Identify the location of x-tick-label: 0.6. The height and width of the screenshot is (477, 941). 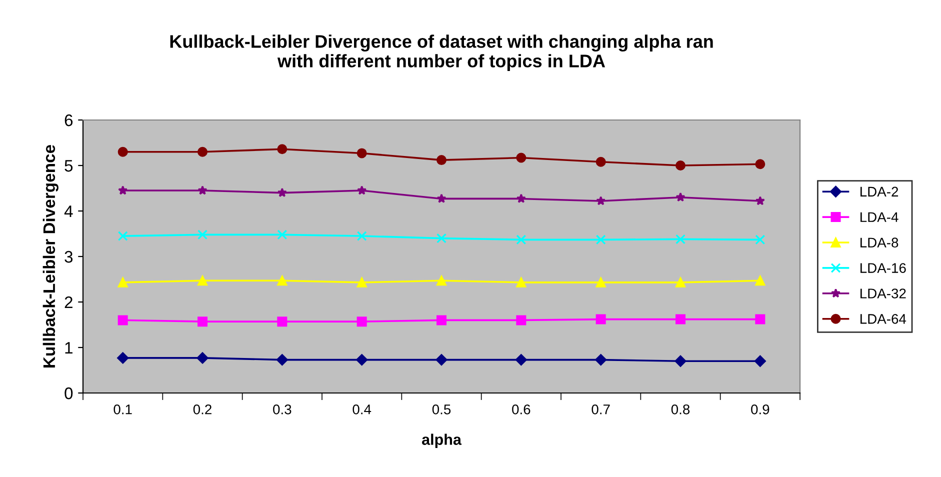
(521, 409).